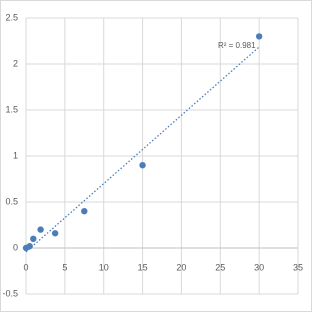 This screenshot has width=320, height=312. Describe the element at coordinates (15, 155) in the screenshot. I see `y-tick-label: 1` at that location.